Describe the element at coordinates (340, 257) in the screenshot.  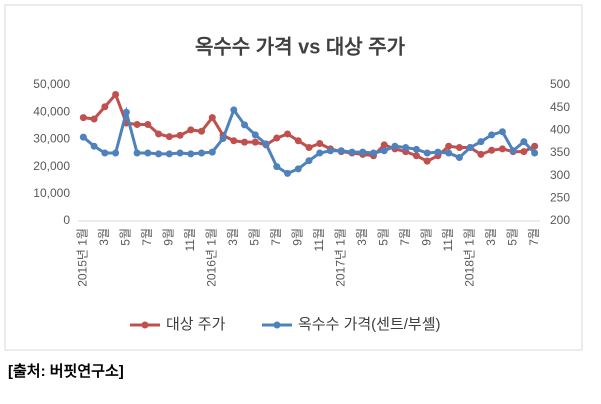
I see `x-tick-label: 2017년 1월` at that location.